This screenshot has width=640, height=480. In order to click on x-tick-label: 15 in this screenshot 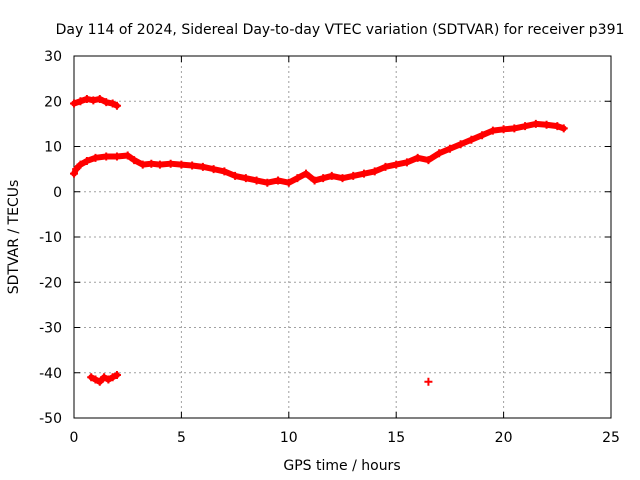, I will do `click(396, 438)`.